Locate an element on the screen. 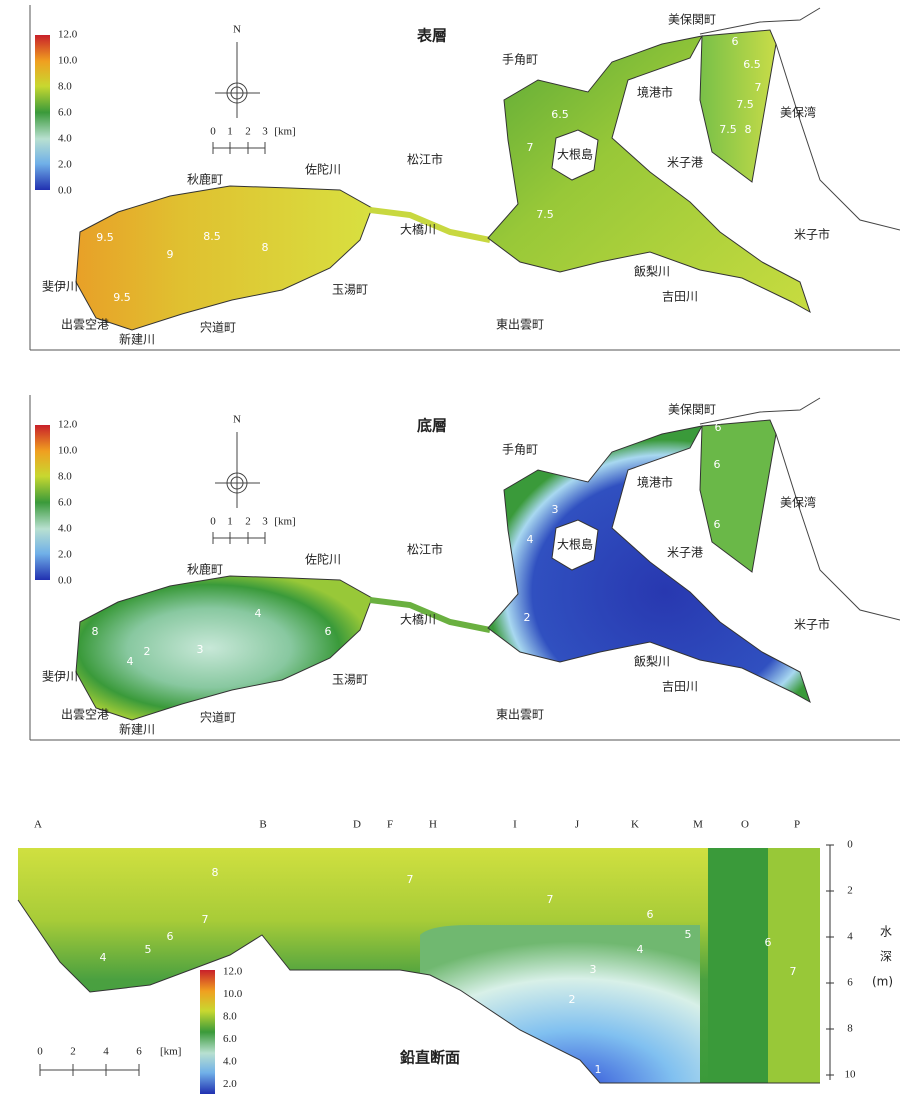 The image size is (900, 1106). section-title: 鉛直断面 is located at coordinates (430, 1058).